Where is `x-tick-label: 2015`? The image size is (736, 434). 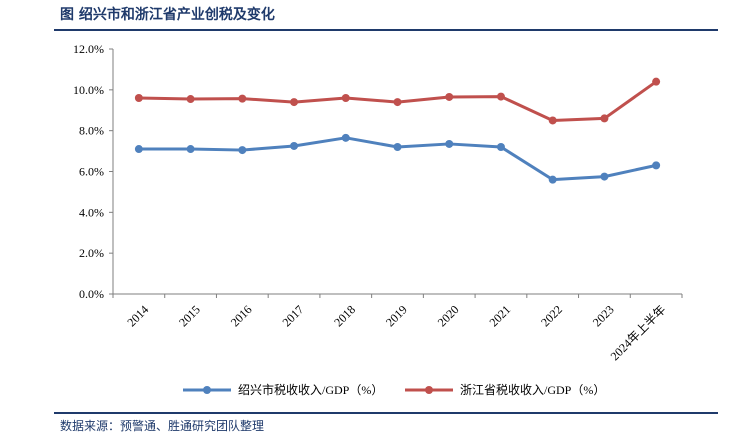
x-tick-label: 2015 is located at coordinates (189, 315).